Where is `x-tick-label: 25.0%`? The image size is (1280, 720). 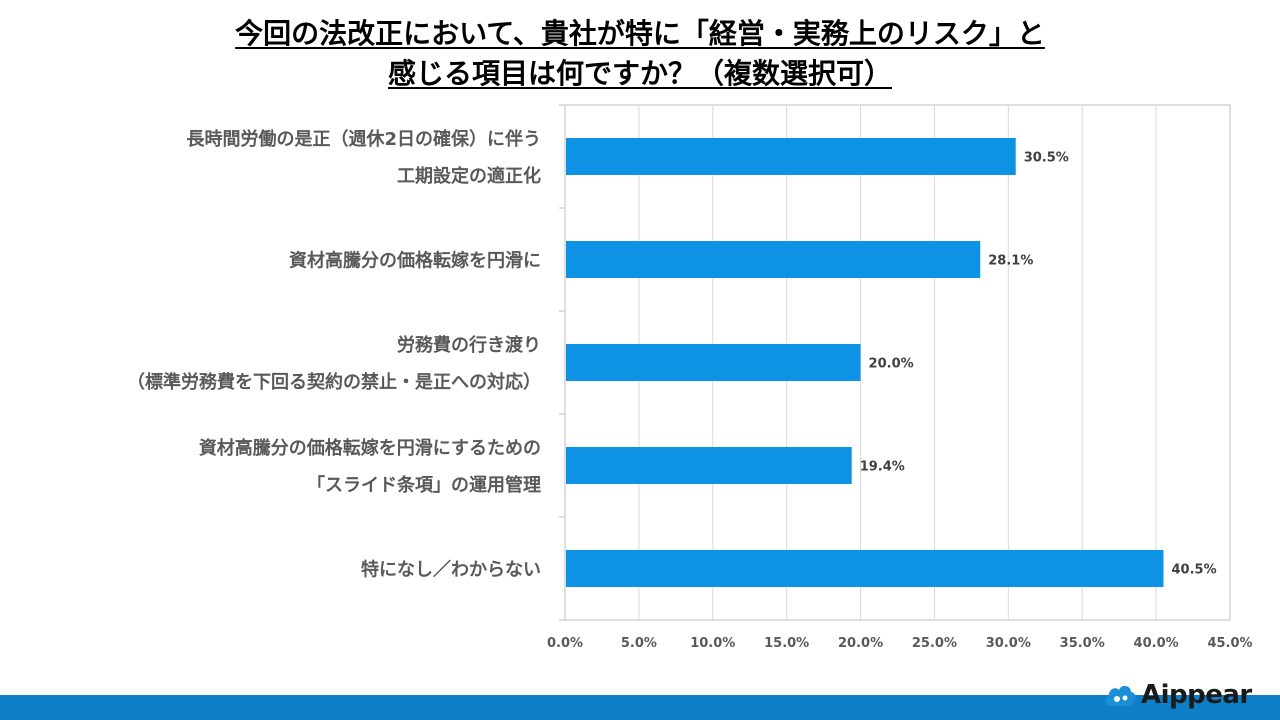 x-tick-label: 25.0% is located at coordinates (934, 643).